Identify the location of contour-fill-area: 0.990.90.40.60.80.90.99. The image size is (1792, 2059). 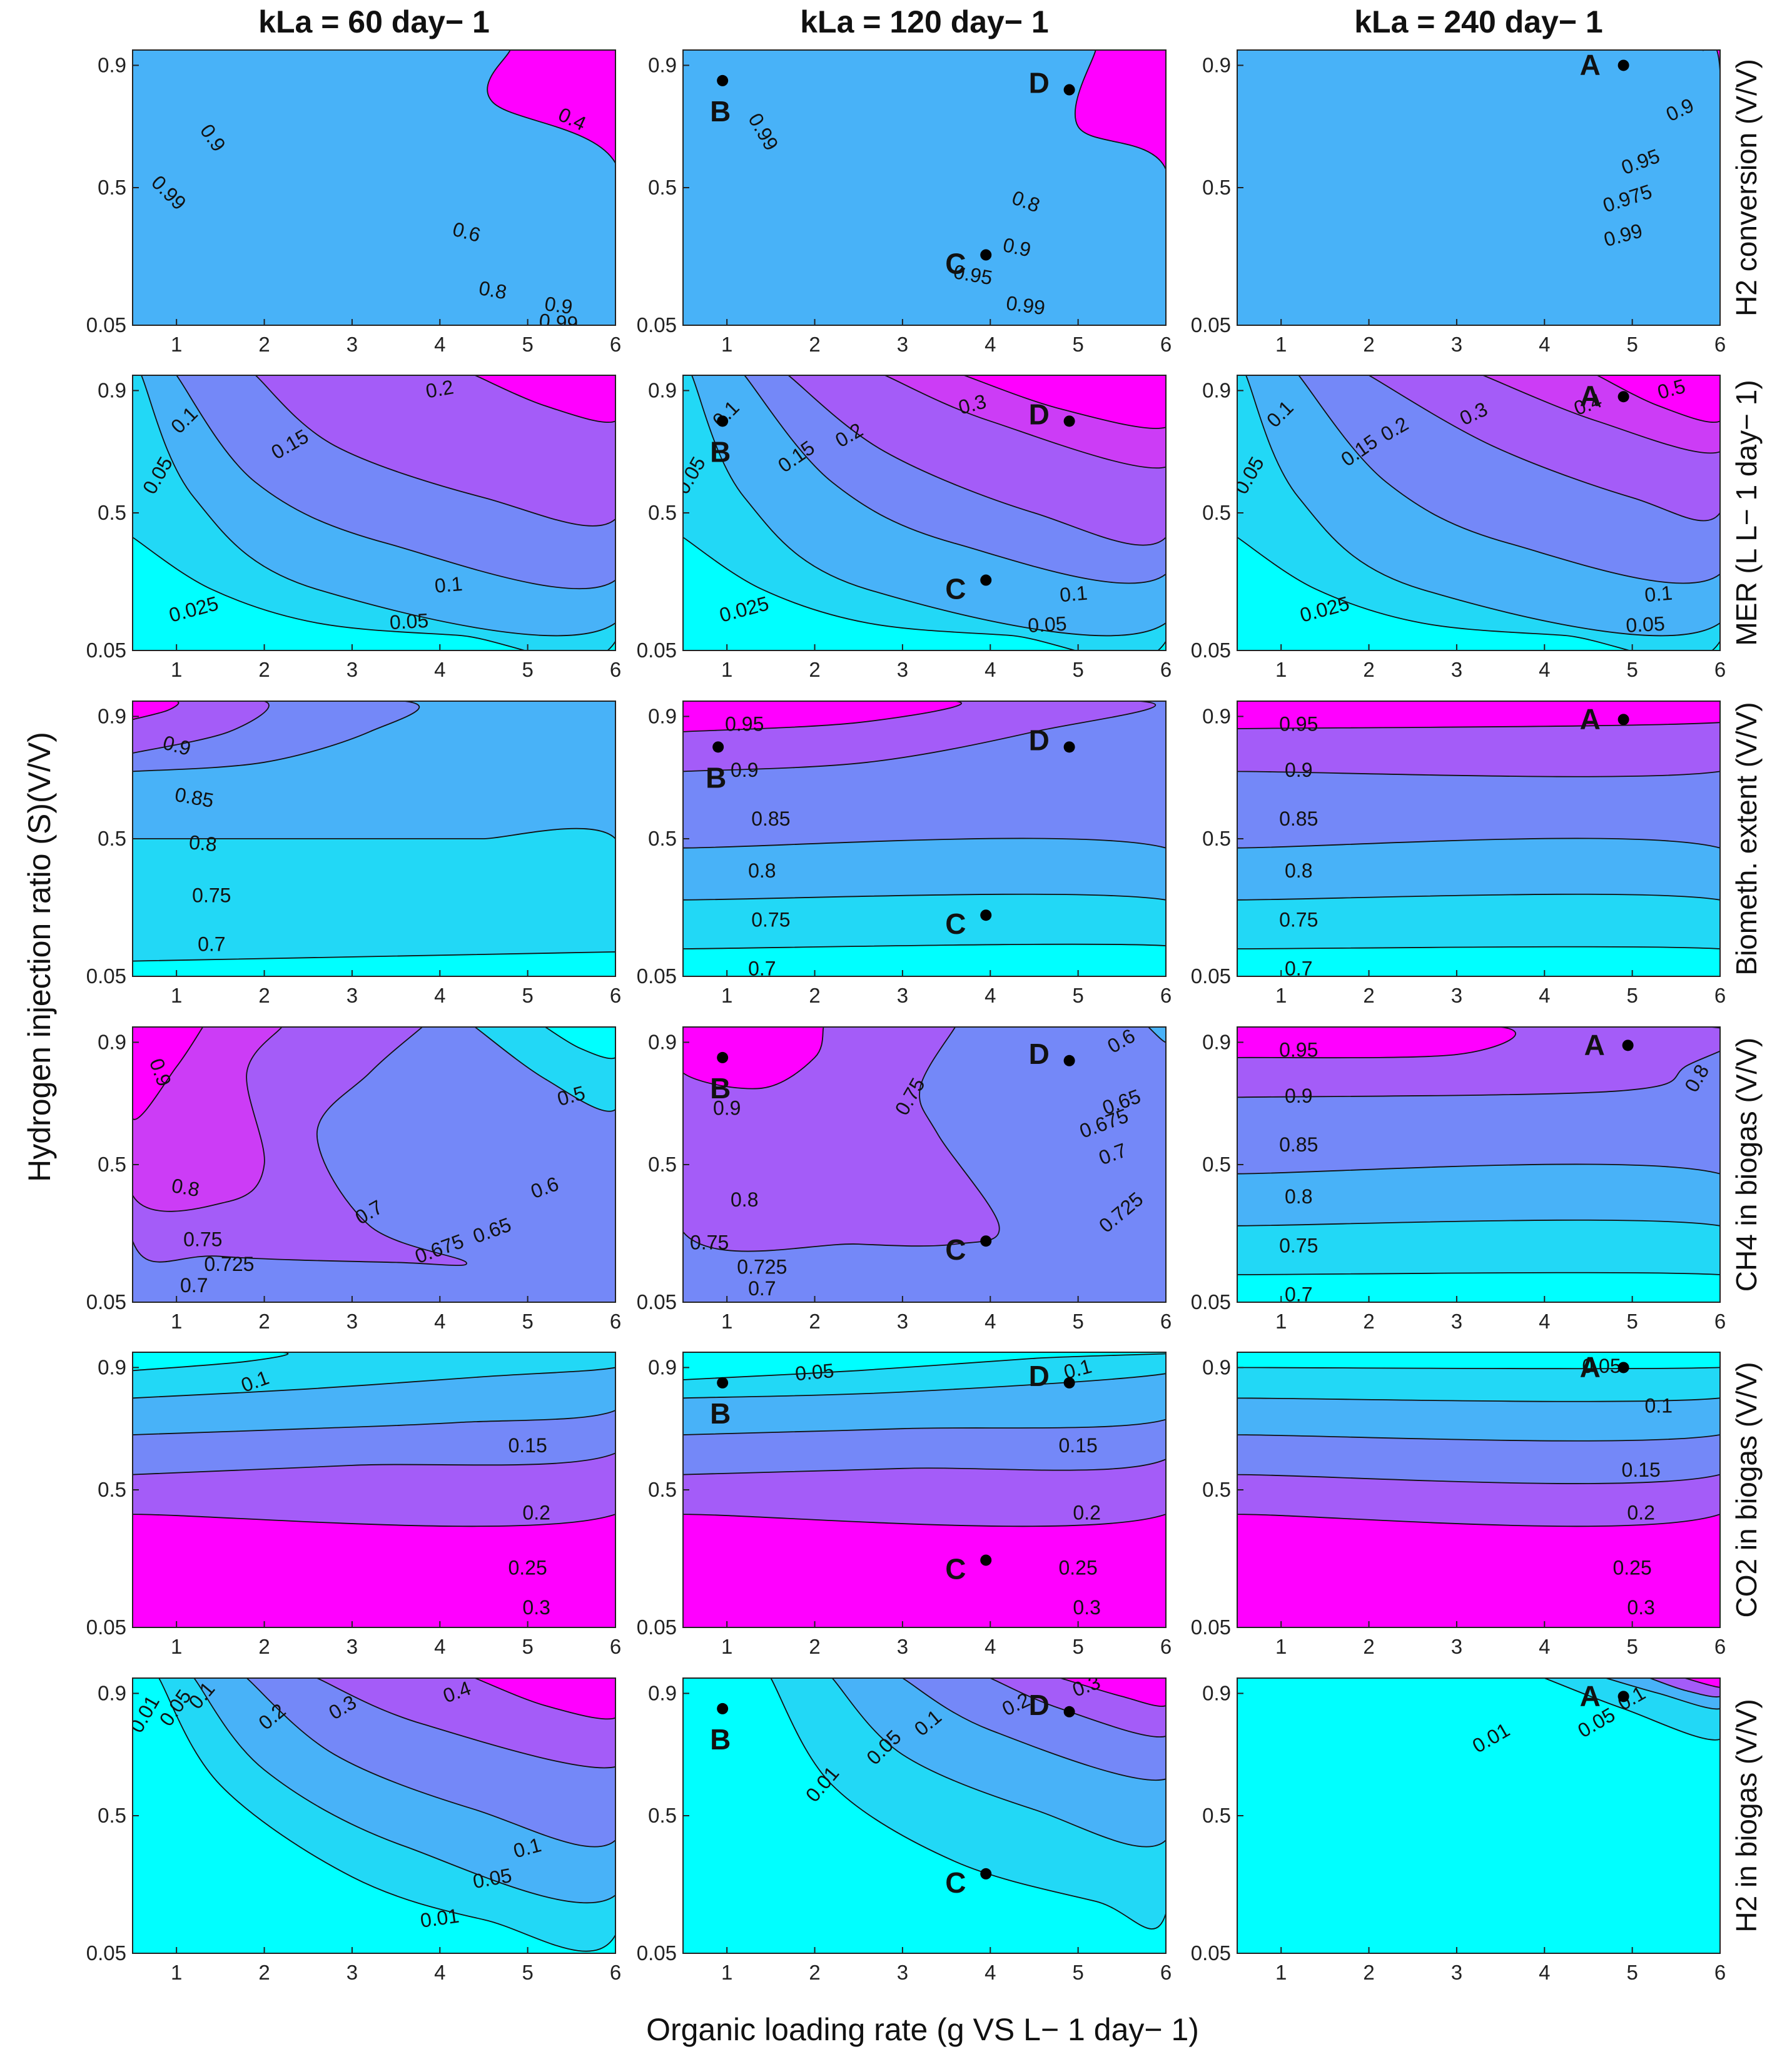
(374, 187).